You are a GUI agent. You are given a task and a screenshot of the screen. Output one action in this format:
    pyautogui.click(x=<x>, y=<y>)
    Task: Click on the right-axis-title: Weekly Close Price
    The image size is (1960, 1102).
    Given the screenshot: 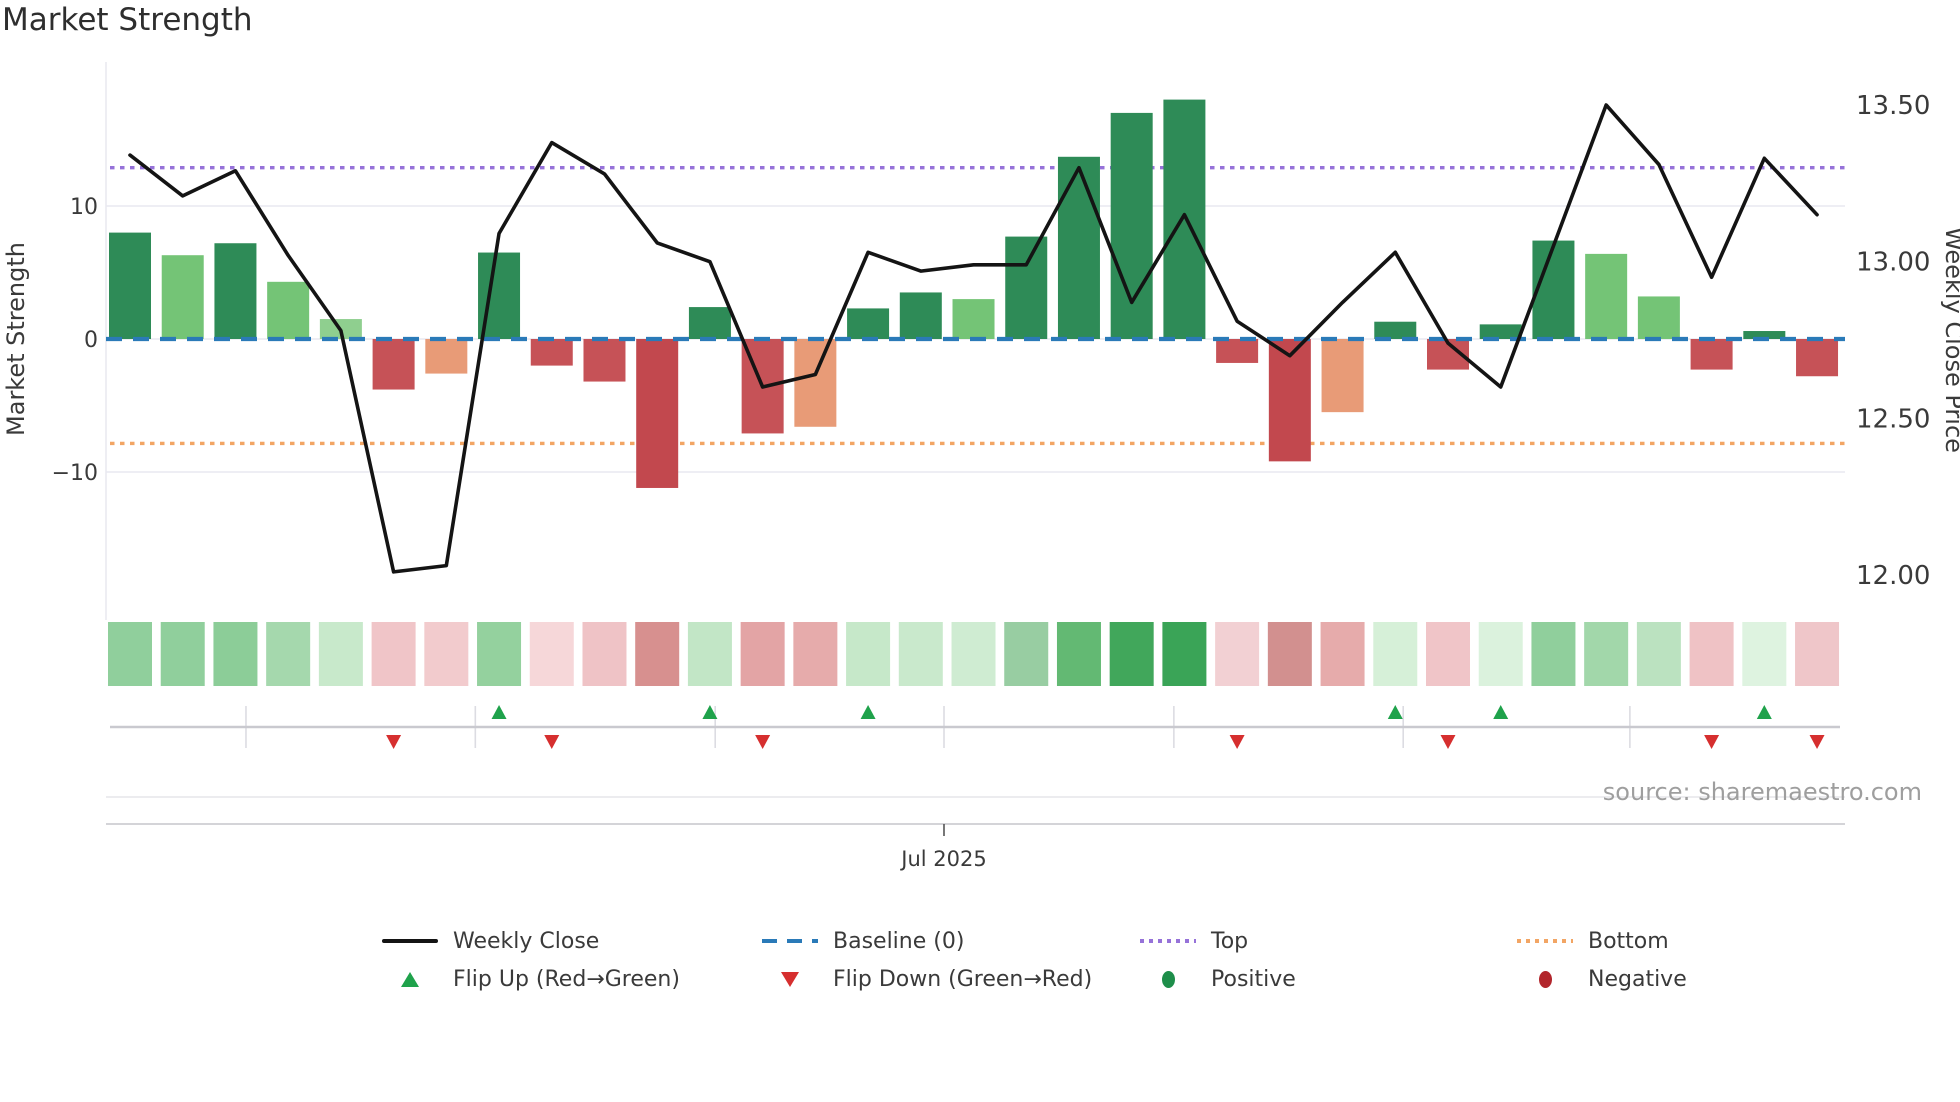 What is the action you would take?
    pyautogui.click(x=1950, y=340)
    